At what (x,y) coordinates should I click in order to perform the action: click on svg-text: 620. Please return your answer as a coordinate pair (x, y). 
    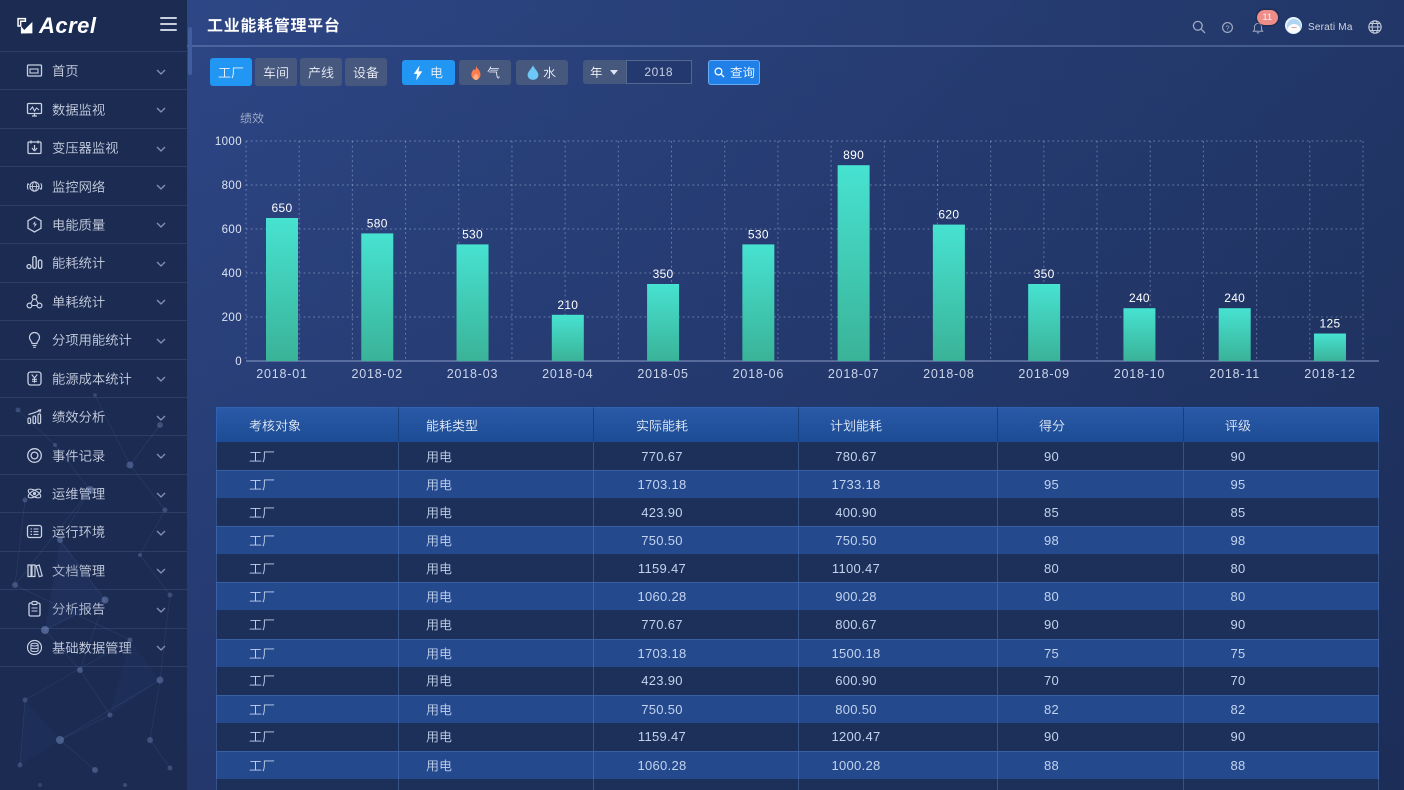
    Looking at the image, I should click on (948, 215).